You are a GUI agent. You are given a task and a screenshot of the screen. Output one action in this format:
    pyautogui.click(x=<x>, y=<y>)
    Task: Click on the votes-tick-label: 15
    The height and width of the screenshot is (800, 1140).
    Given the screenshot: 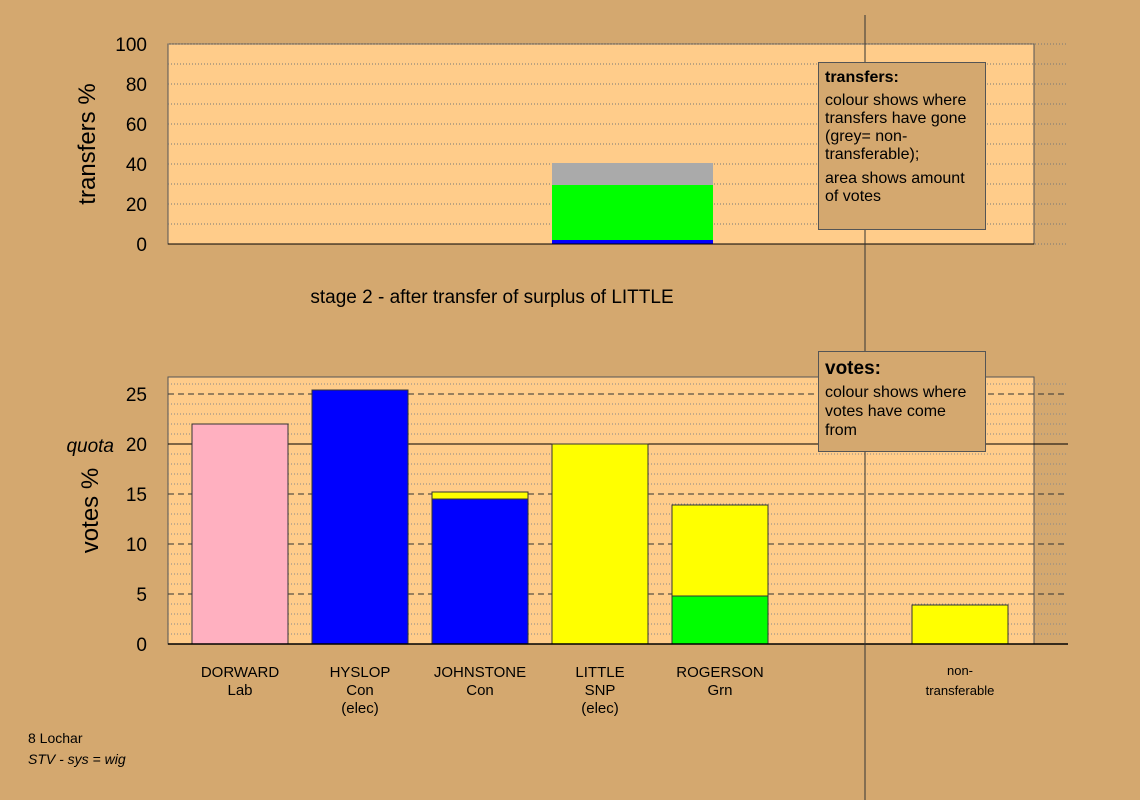 What is the action you would take?
    pyautogui.click(x=136, y=495)
    